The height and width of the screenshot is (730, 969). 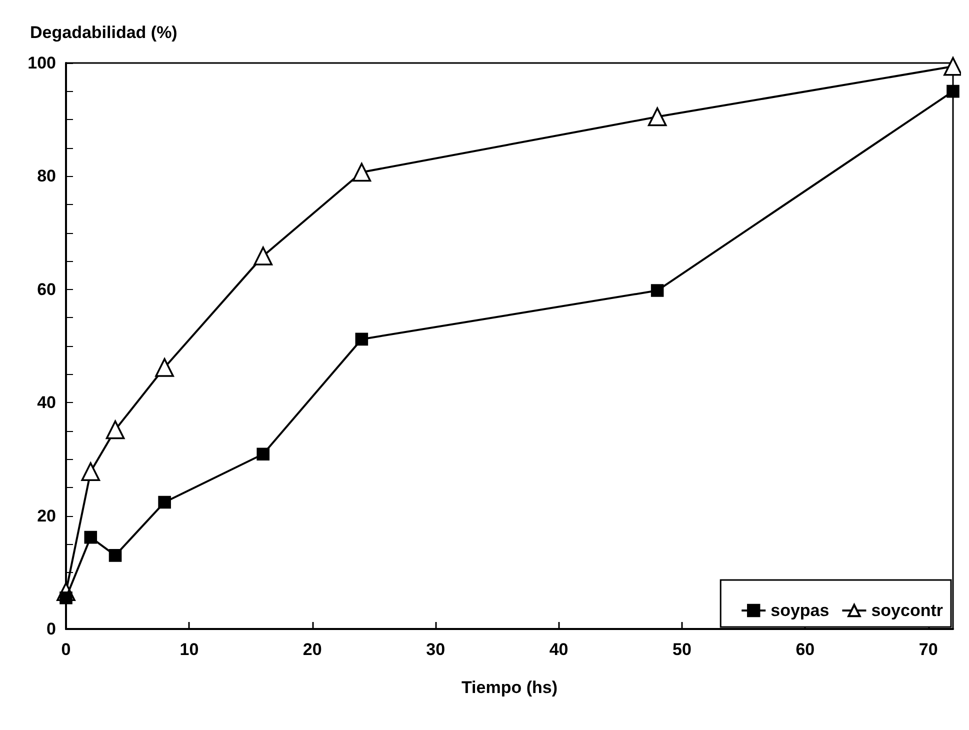 I want to click on x-tick-label: 60, so click(x=805, y=649).